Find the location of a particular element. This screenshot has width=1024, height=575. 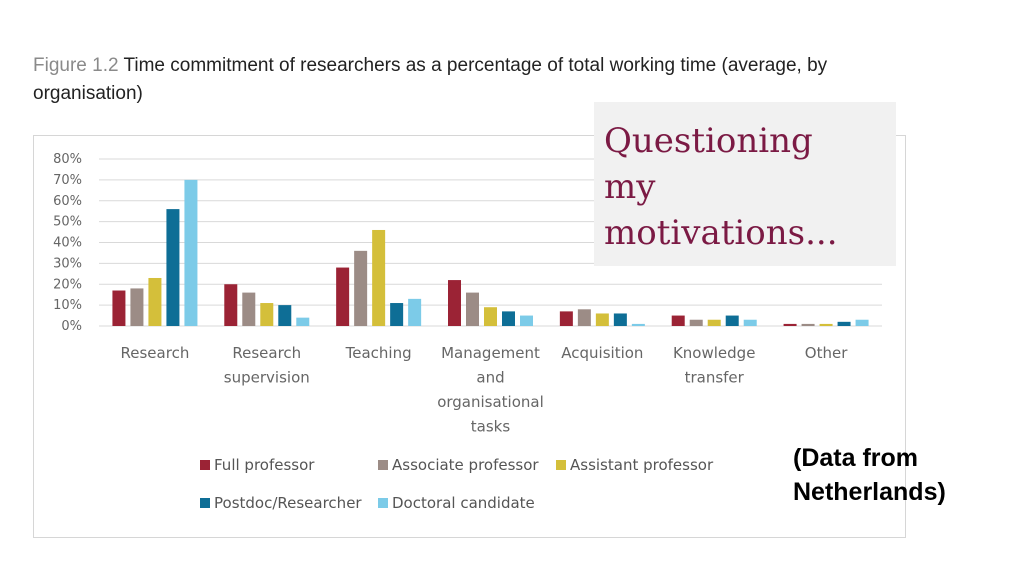

y-tick-label: 0% is located at coordinates (71, 326).